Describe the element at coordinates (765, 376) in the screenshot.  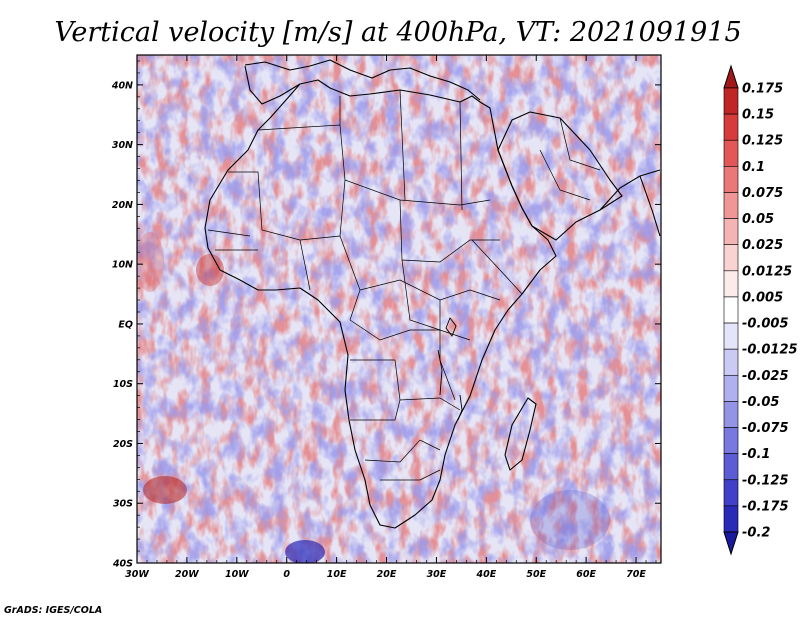
I see `colorbar-label: -0.025` at that location.